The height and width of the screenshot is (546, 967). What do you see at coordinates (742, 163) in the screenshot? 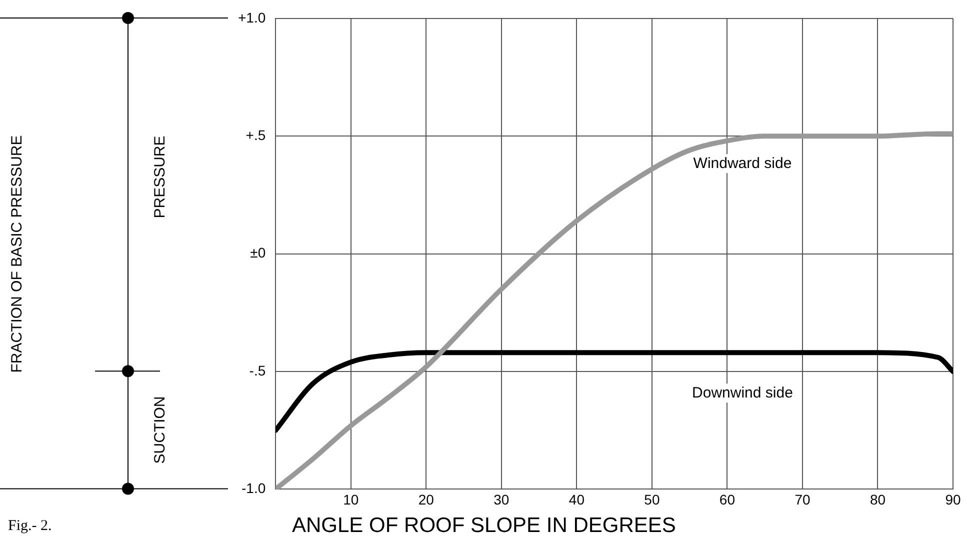
I see `series-label: Windward side` at bounding box center [742, 163].